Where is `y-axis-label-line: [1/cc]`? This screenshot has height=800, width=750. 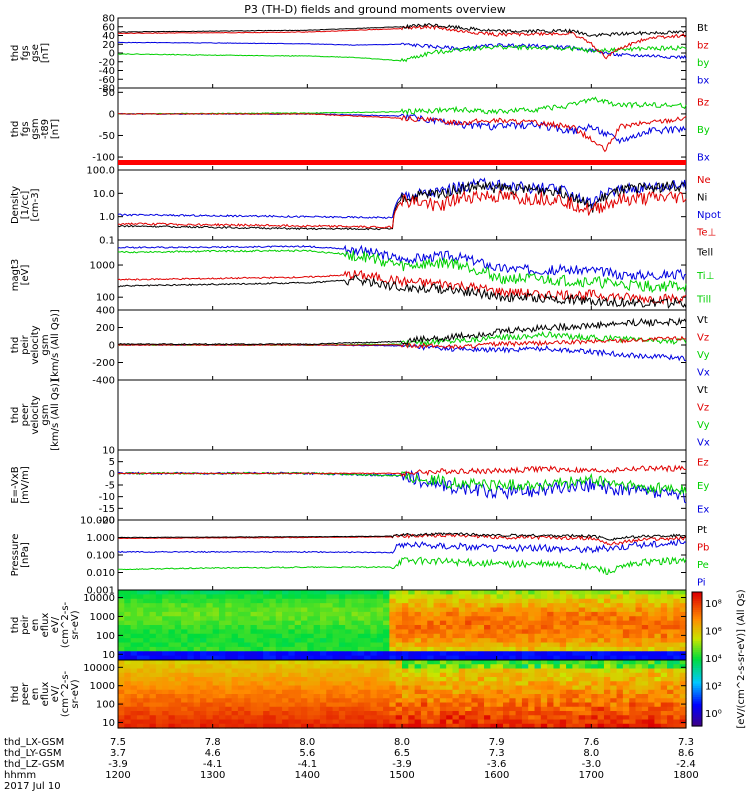 y-axis-label-line: [1/cc] is located at coordinates (25, 205).